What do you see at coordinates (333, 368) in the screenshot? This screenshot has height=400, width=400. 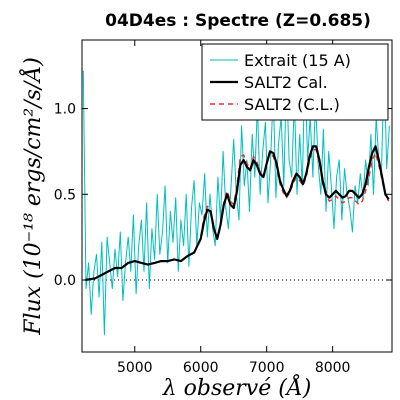 I see `x-tick-label: 8000` at bounding box center [333, 368].